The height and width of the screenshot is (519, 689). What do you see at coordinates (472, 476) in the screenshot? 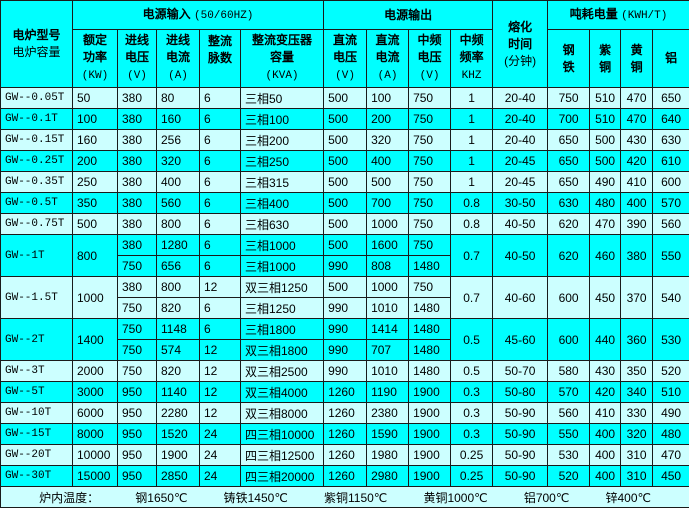
I see `cell-mf-frequency: 0.25` at bounding box center [472, 476].